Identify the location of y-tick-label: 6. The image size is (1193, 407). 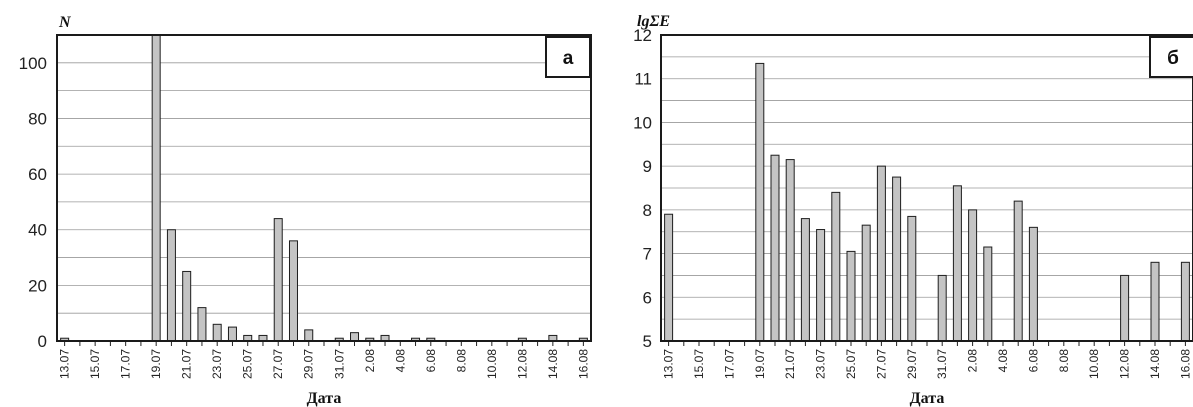
(647, 297).